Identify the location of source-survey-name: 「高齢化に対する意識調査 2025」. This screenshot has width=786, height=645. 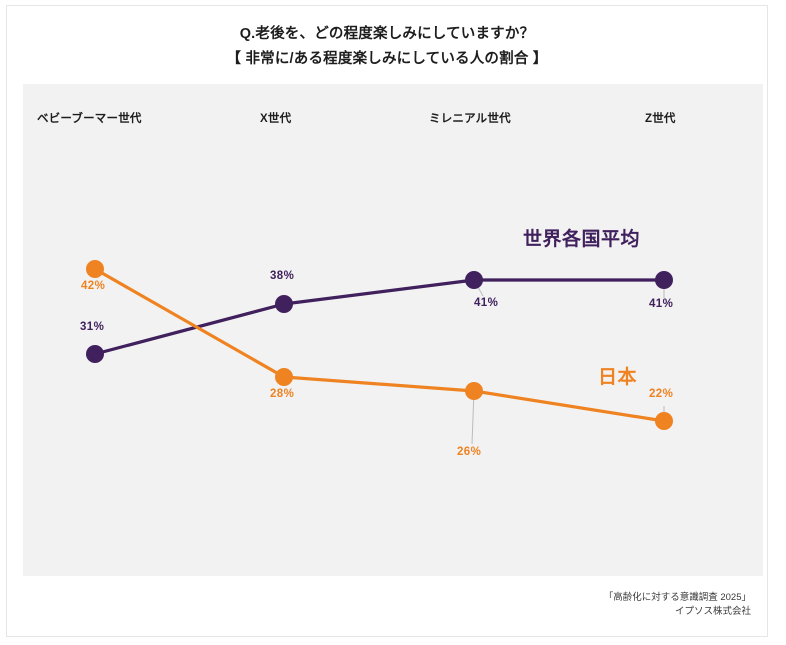
(677, 597).